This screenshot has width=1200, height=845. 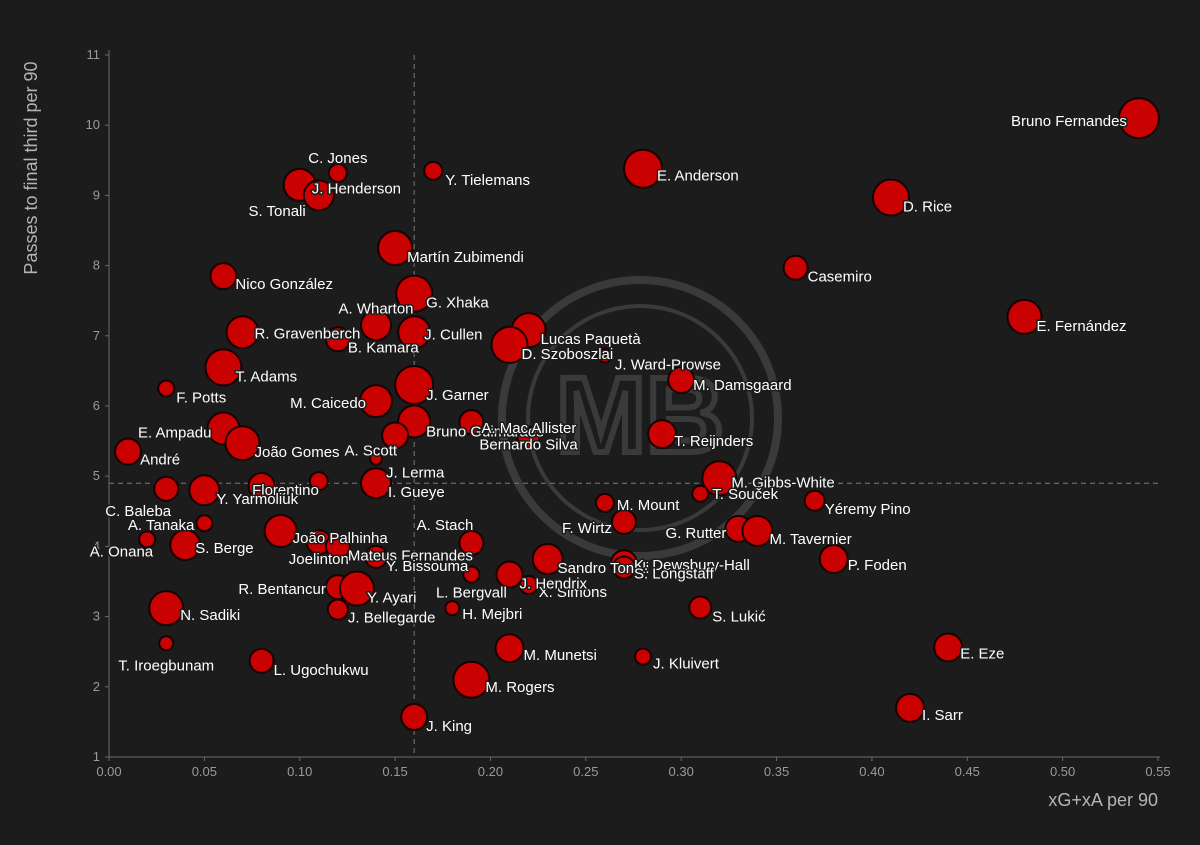 I want to click on label-j-garner: J. Garner, so click(x=457, y=395).